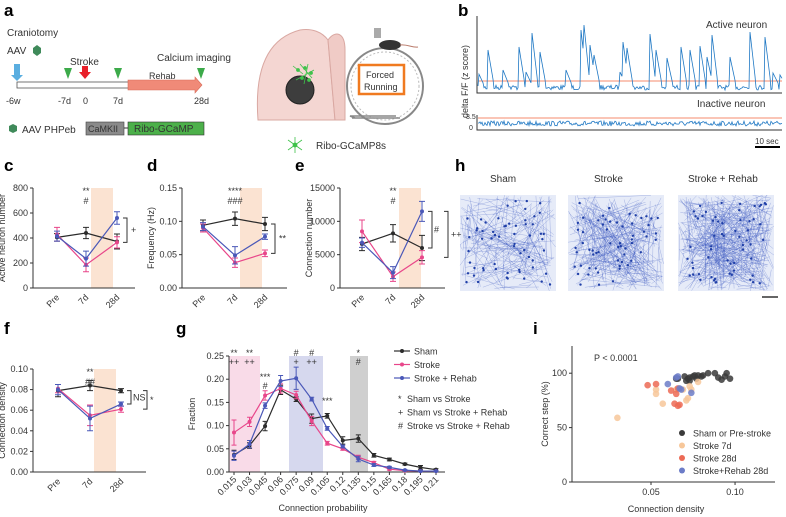 The image size is (786, 517). Describe the element at coordinates (152, 400) in the screenshot. I see `bracket-label: *` at that location.